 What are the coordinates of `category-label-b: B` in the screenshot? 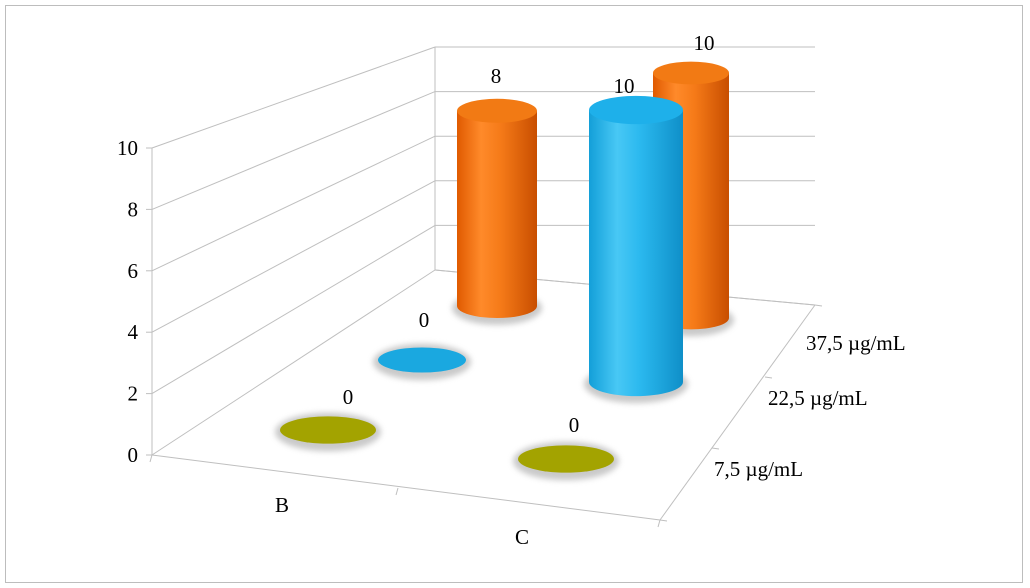 It's located at (282, 505).